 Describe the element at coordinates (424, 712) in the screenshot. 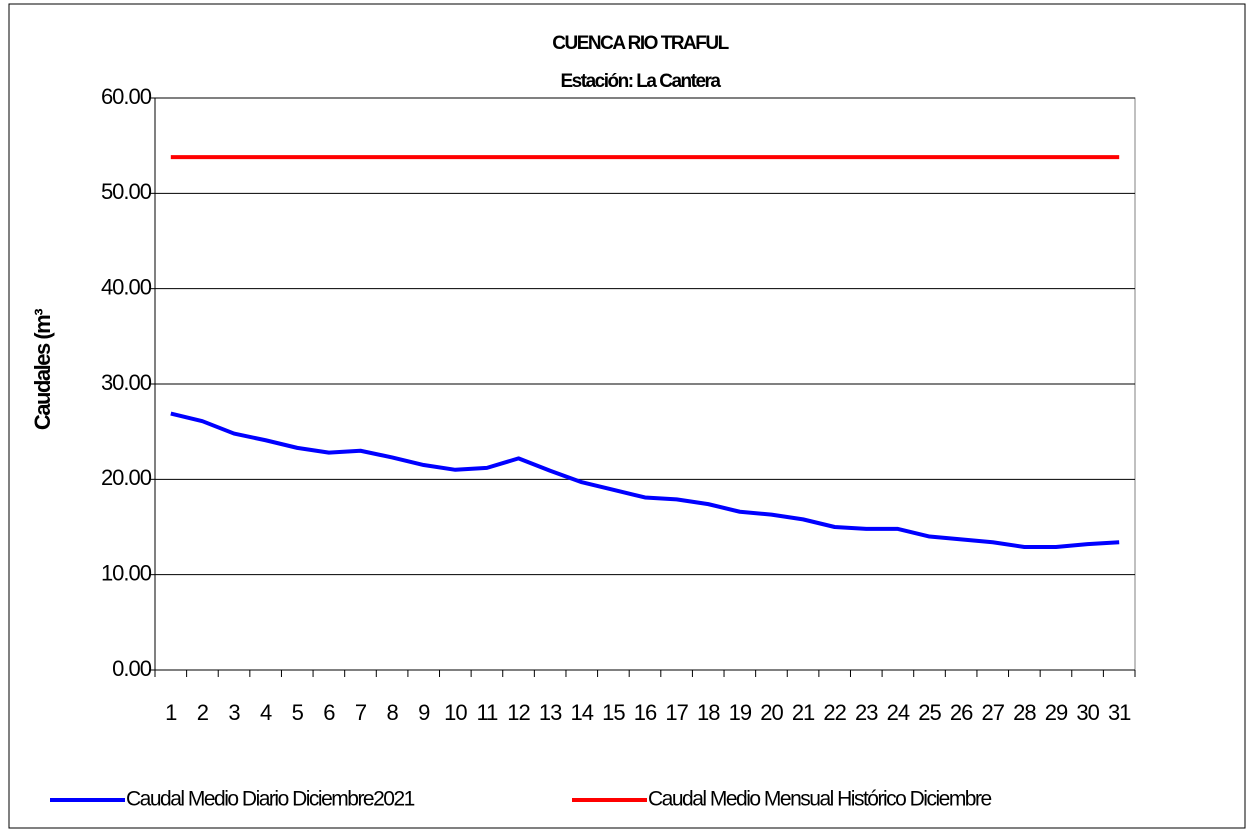

I see `x-tick-label: 9` at that location.